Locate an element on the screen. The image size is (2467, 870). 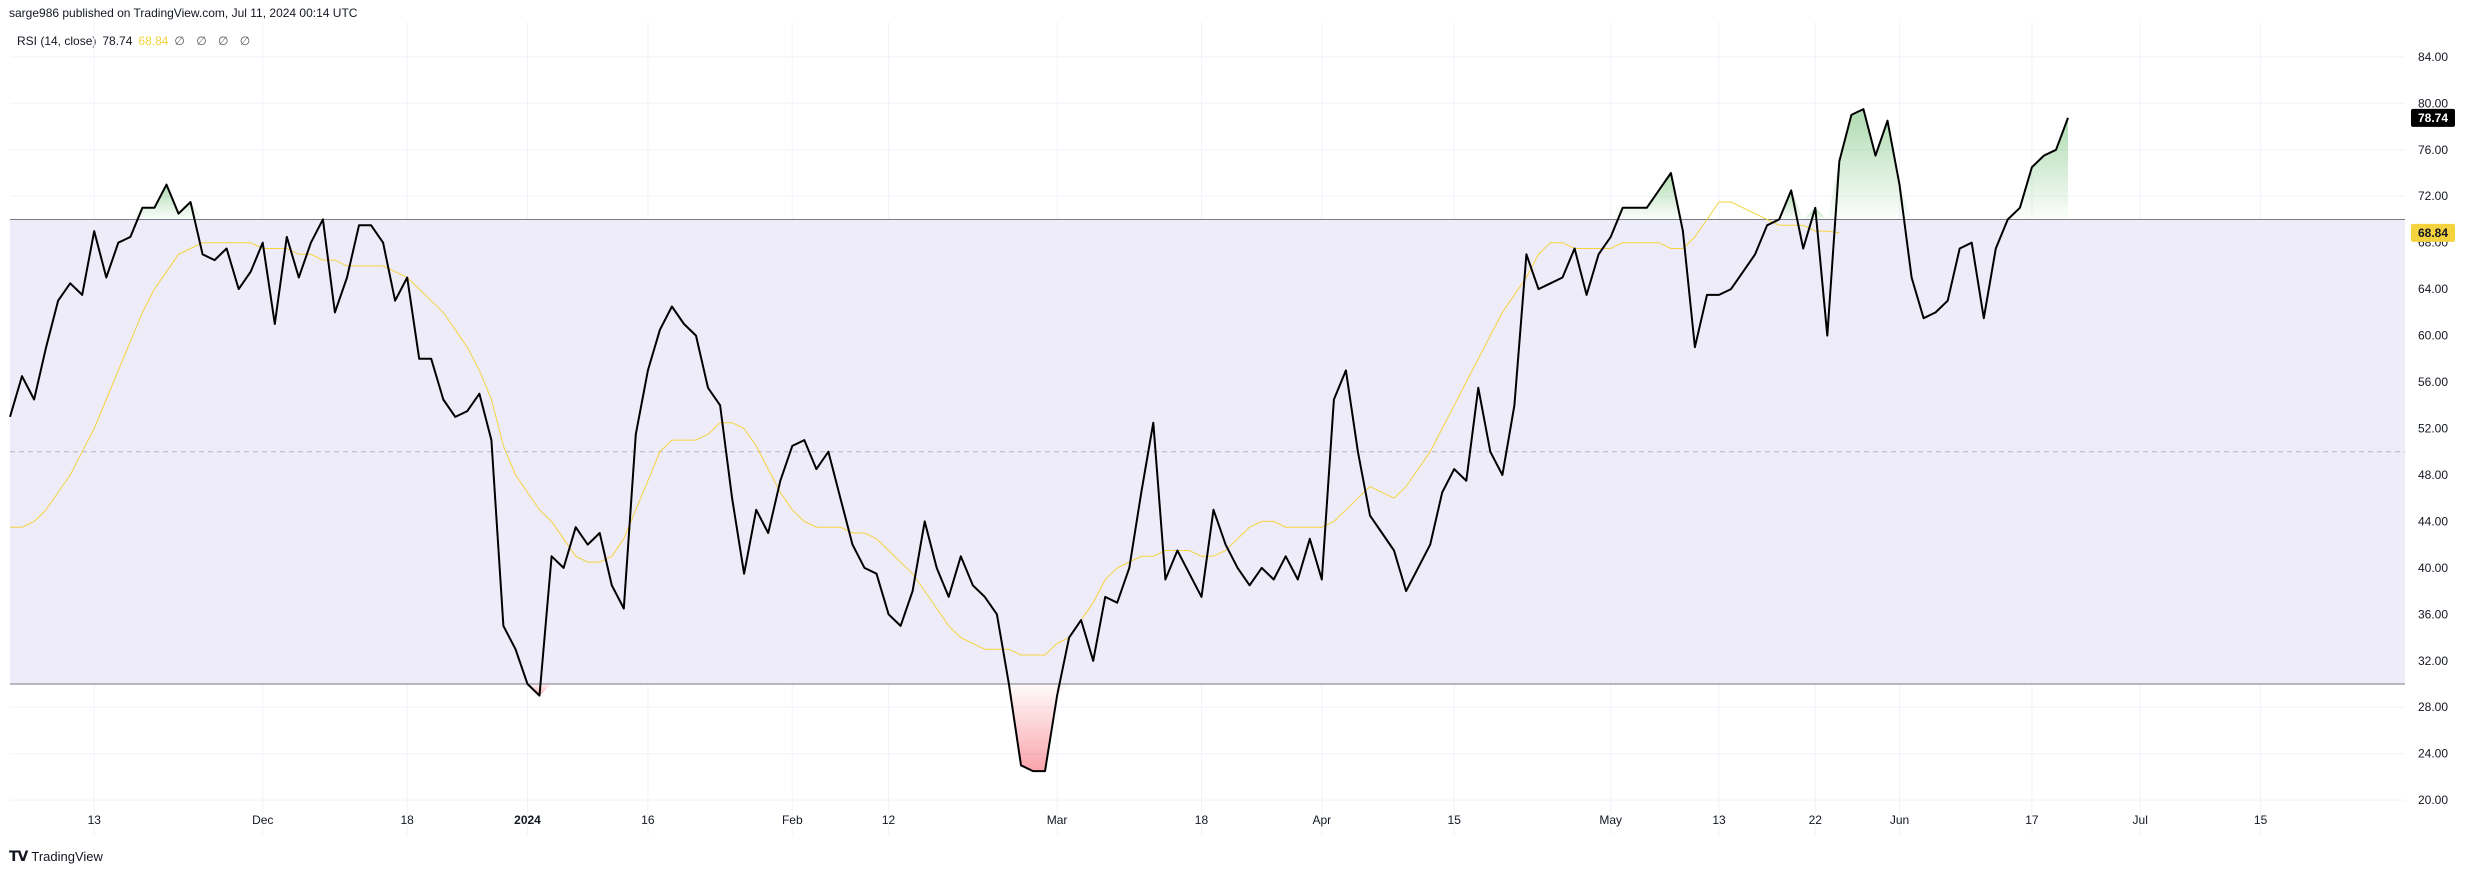
x-tick-label: Jul is located at coordinates (2140, 820).